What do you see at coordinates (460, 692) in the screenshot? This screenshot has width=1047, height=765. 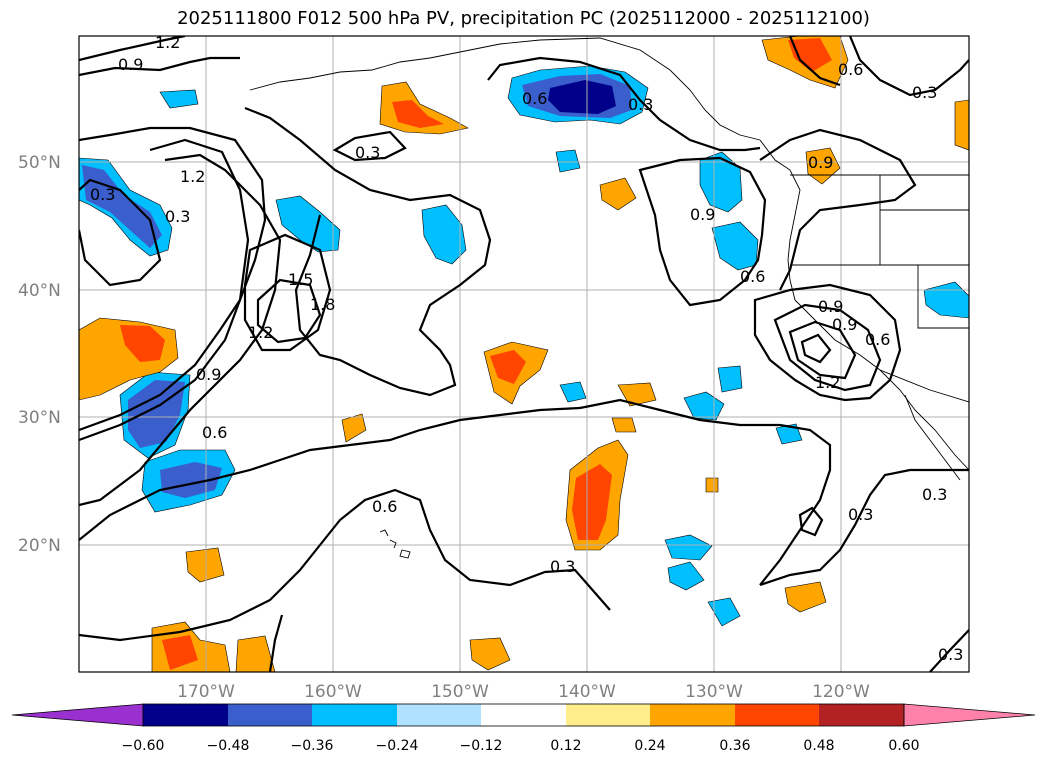 I see `longitude-label: 150°W` at bounding box center [460, 692].